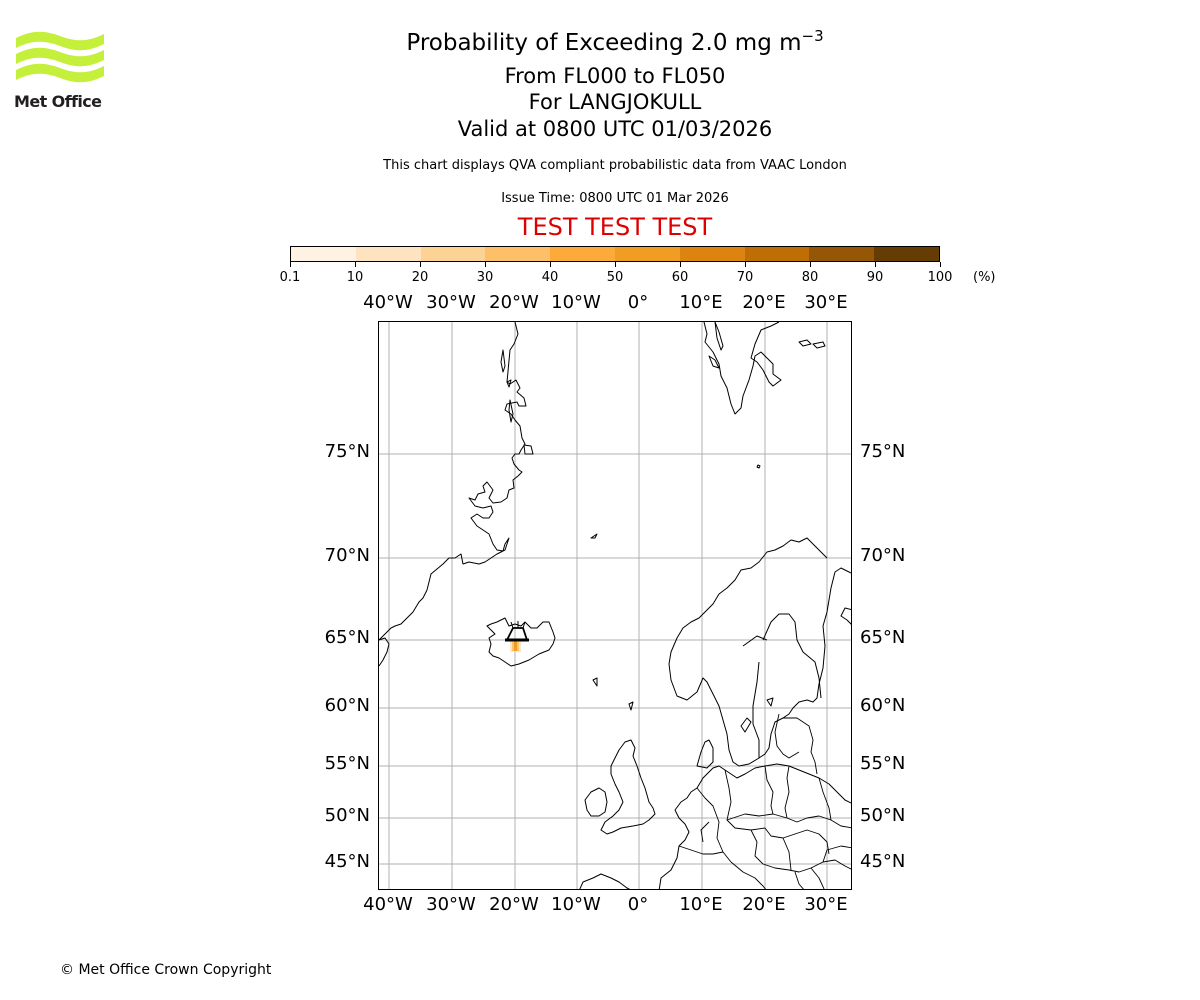 This screenshot has height=1000, width=1200. I want to click on colorbar-tick-label: 80, so click(810, 277).